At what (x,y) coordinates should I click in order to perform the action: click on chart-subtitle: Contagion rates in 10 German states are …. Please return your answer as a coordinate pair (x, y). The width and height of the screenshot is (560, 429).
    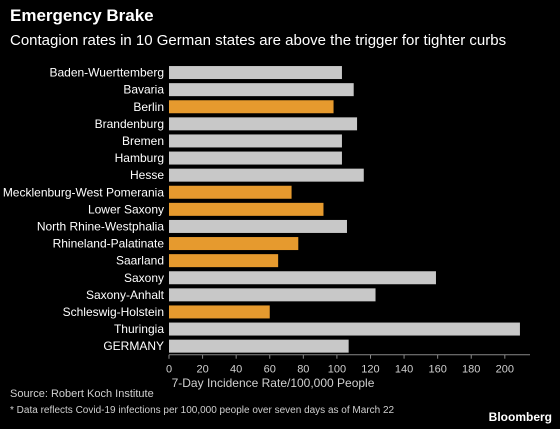
    Looking at the image, I should click on (258, 40).